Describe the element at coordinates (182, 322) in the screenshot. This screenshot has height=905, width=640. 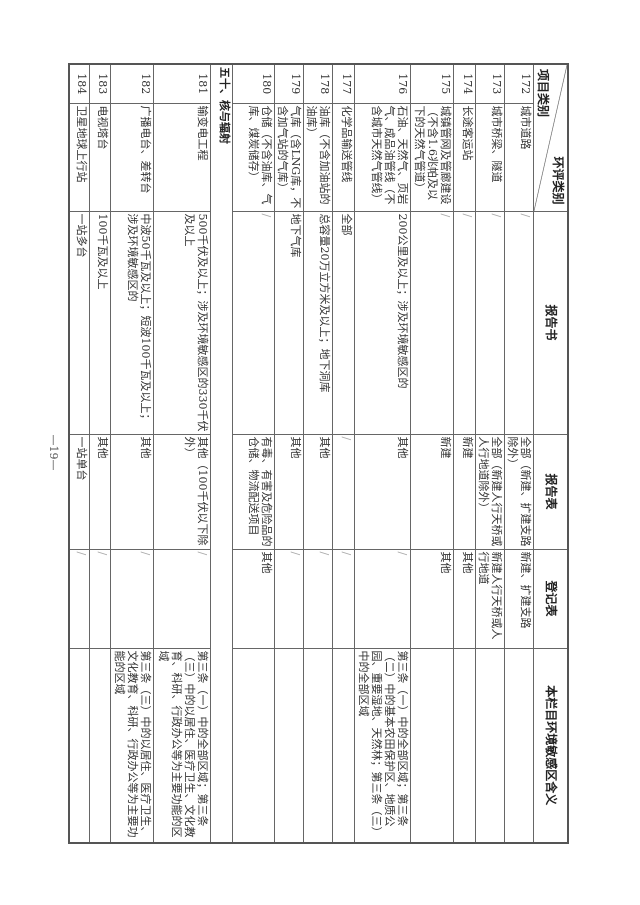
I see `report-book-cell: 500千伏及以上；涉及环境敏感区的330千伏及以上` at that location.